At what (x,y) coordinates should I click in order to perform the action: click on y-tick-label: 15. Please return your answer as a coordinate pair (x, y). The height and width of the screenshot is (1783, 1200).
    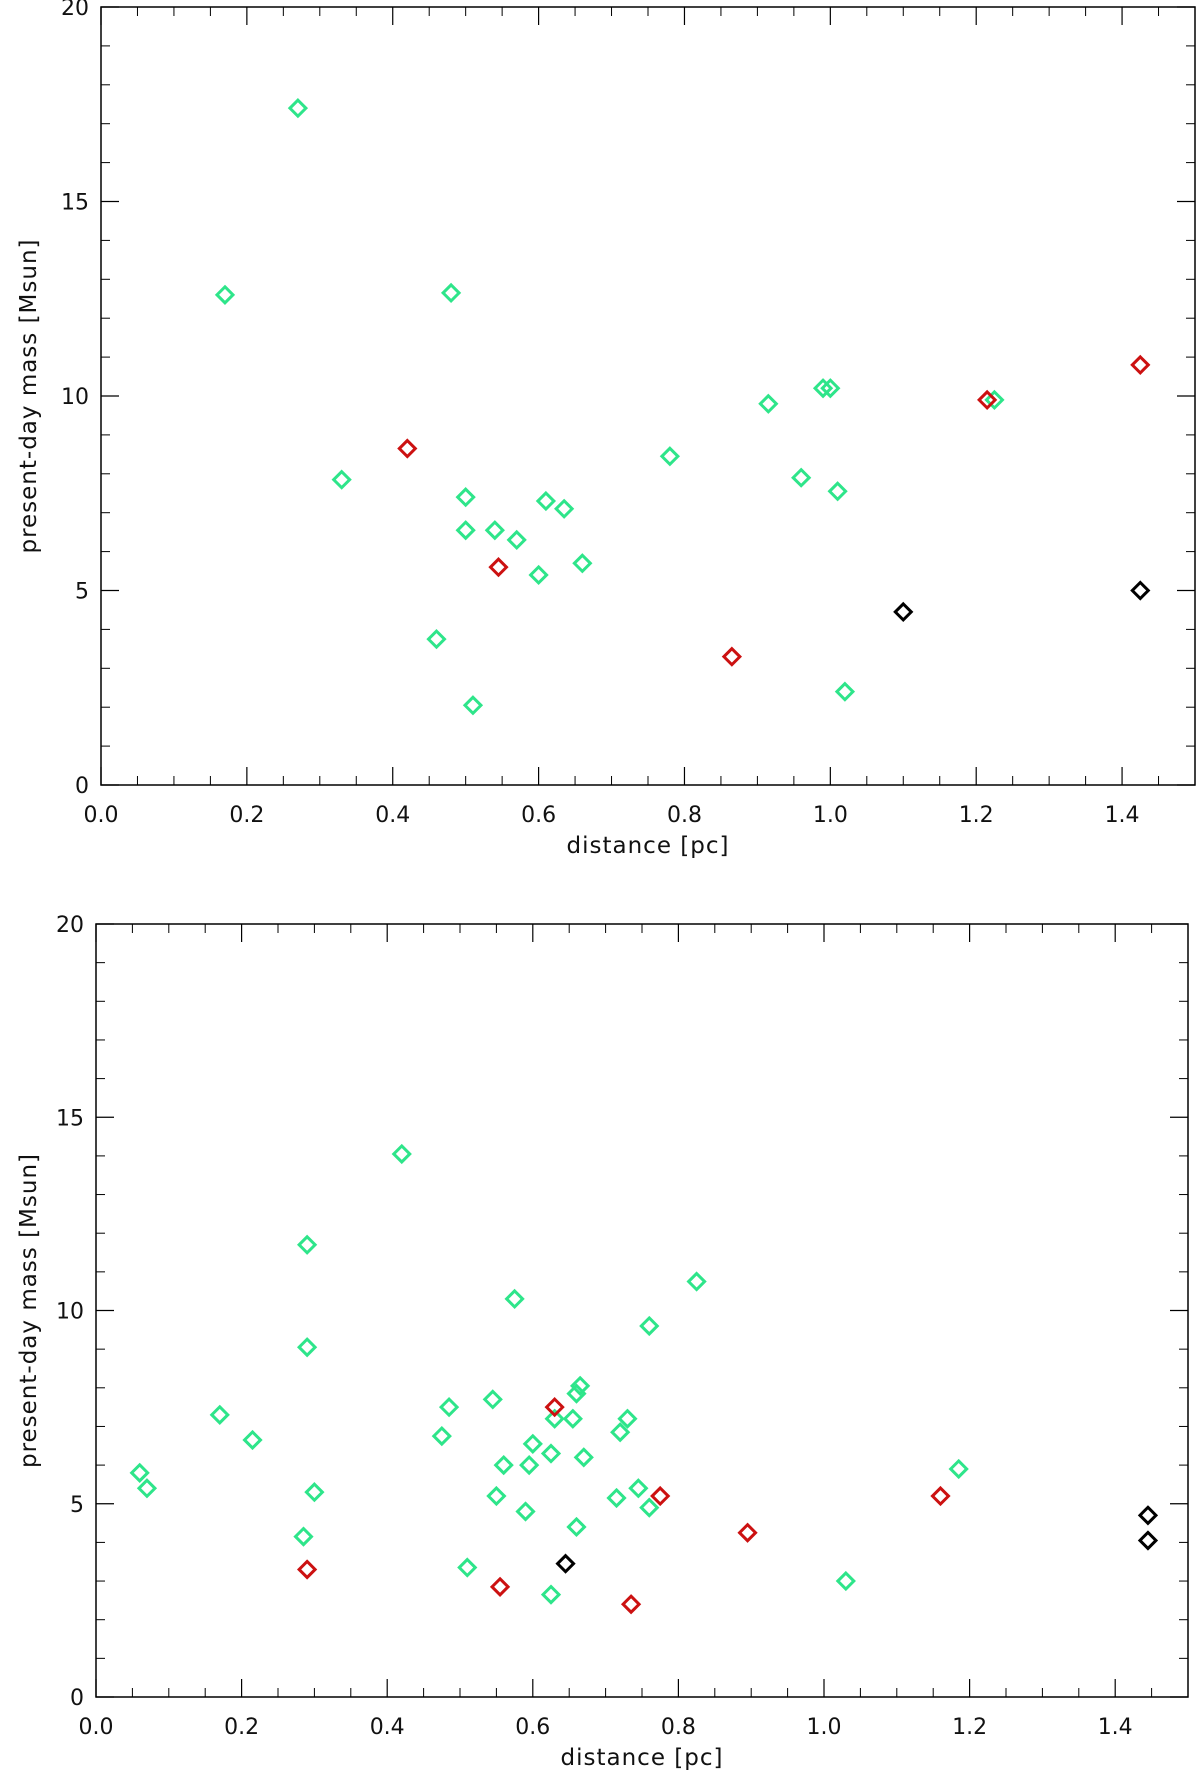
    Looking at the image, I should click on (70, 1118).